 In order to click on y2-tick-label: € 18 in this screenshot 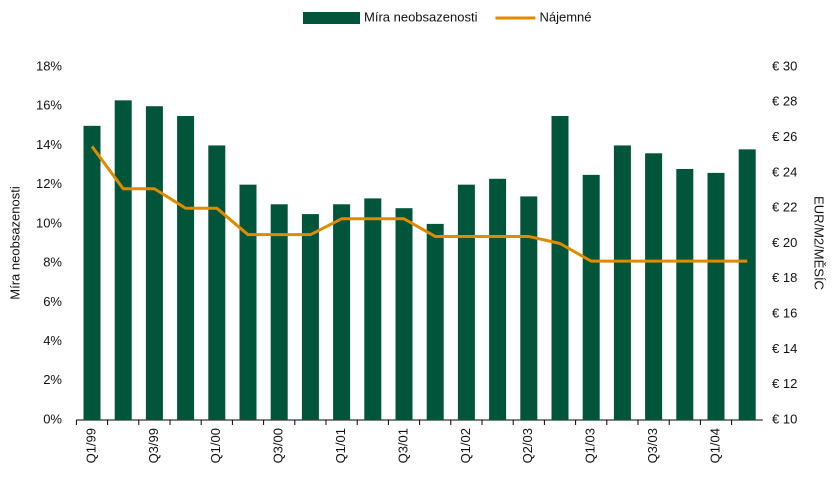, I will do `click(784, 277)`.